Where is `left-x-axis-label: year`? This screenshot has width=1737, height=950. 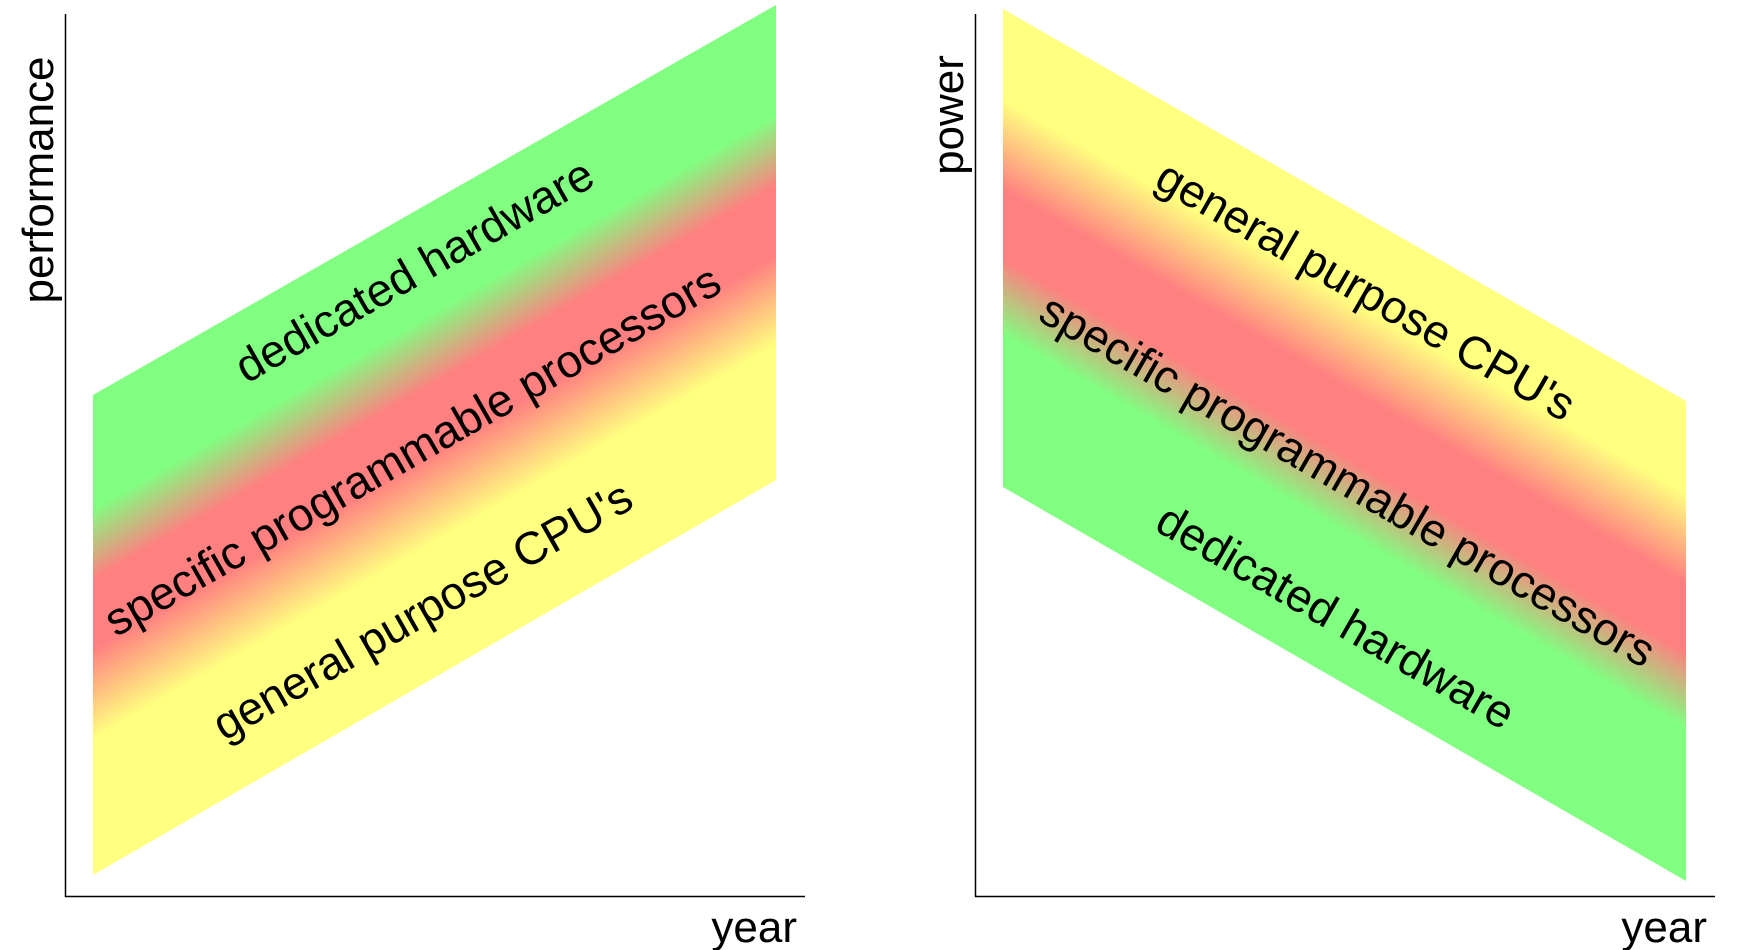
left-x-axis-label: year is located at coordinates (754, 926).